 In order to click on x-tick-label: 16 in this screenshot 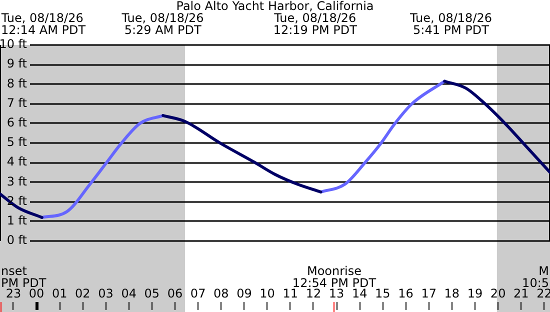, I will do `click(406, 293)`.